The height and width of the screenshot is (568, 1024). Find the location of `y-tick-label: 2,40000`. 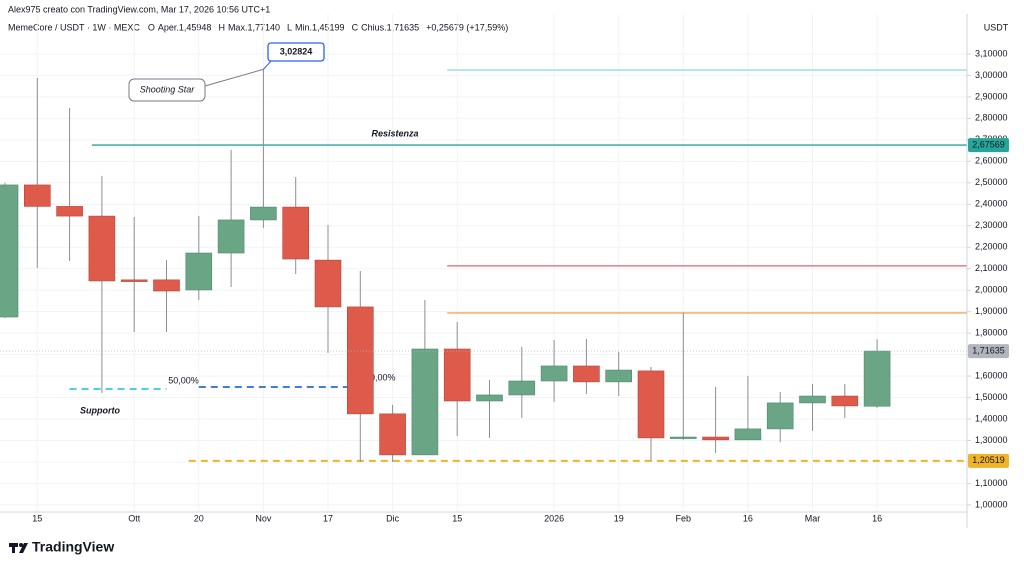

y-tick-label: 2,40000 is located at coordinates (991, 204).